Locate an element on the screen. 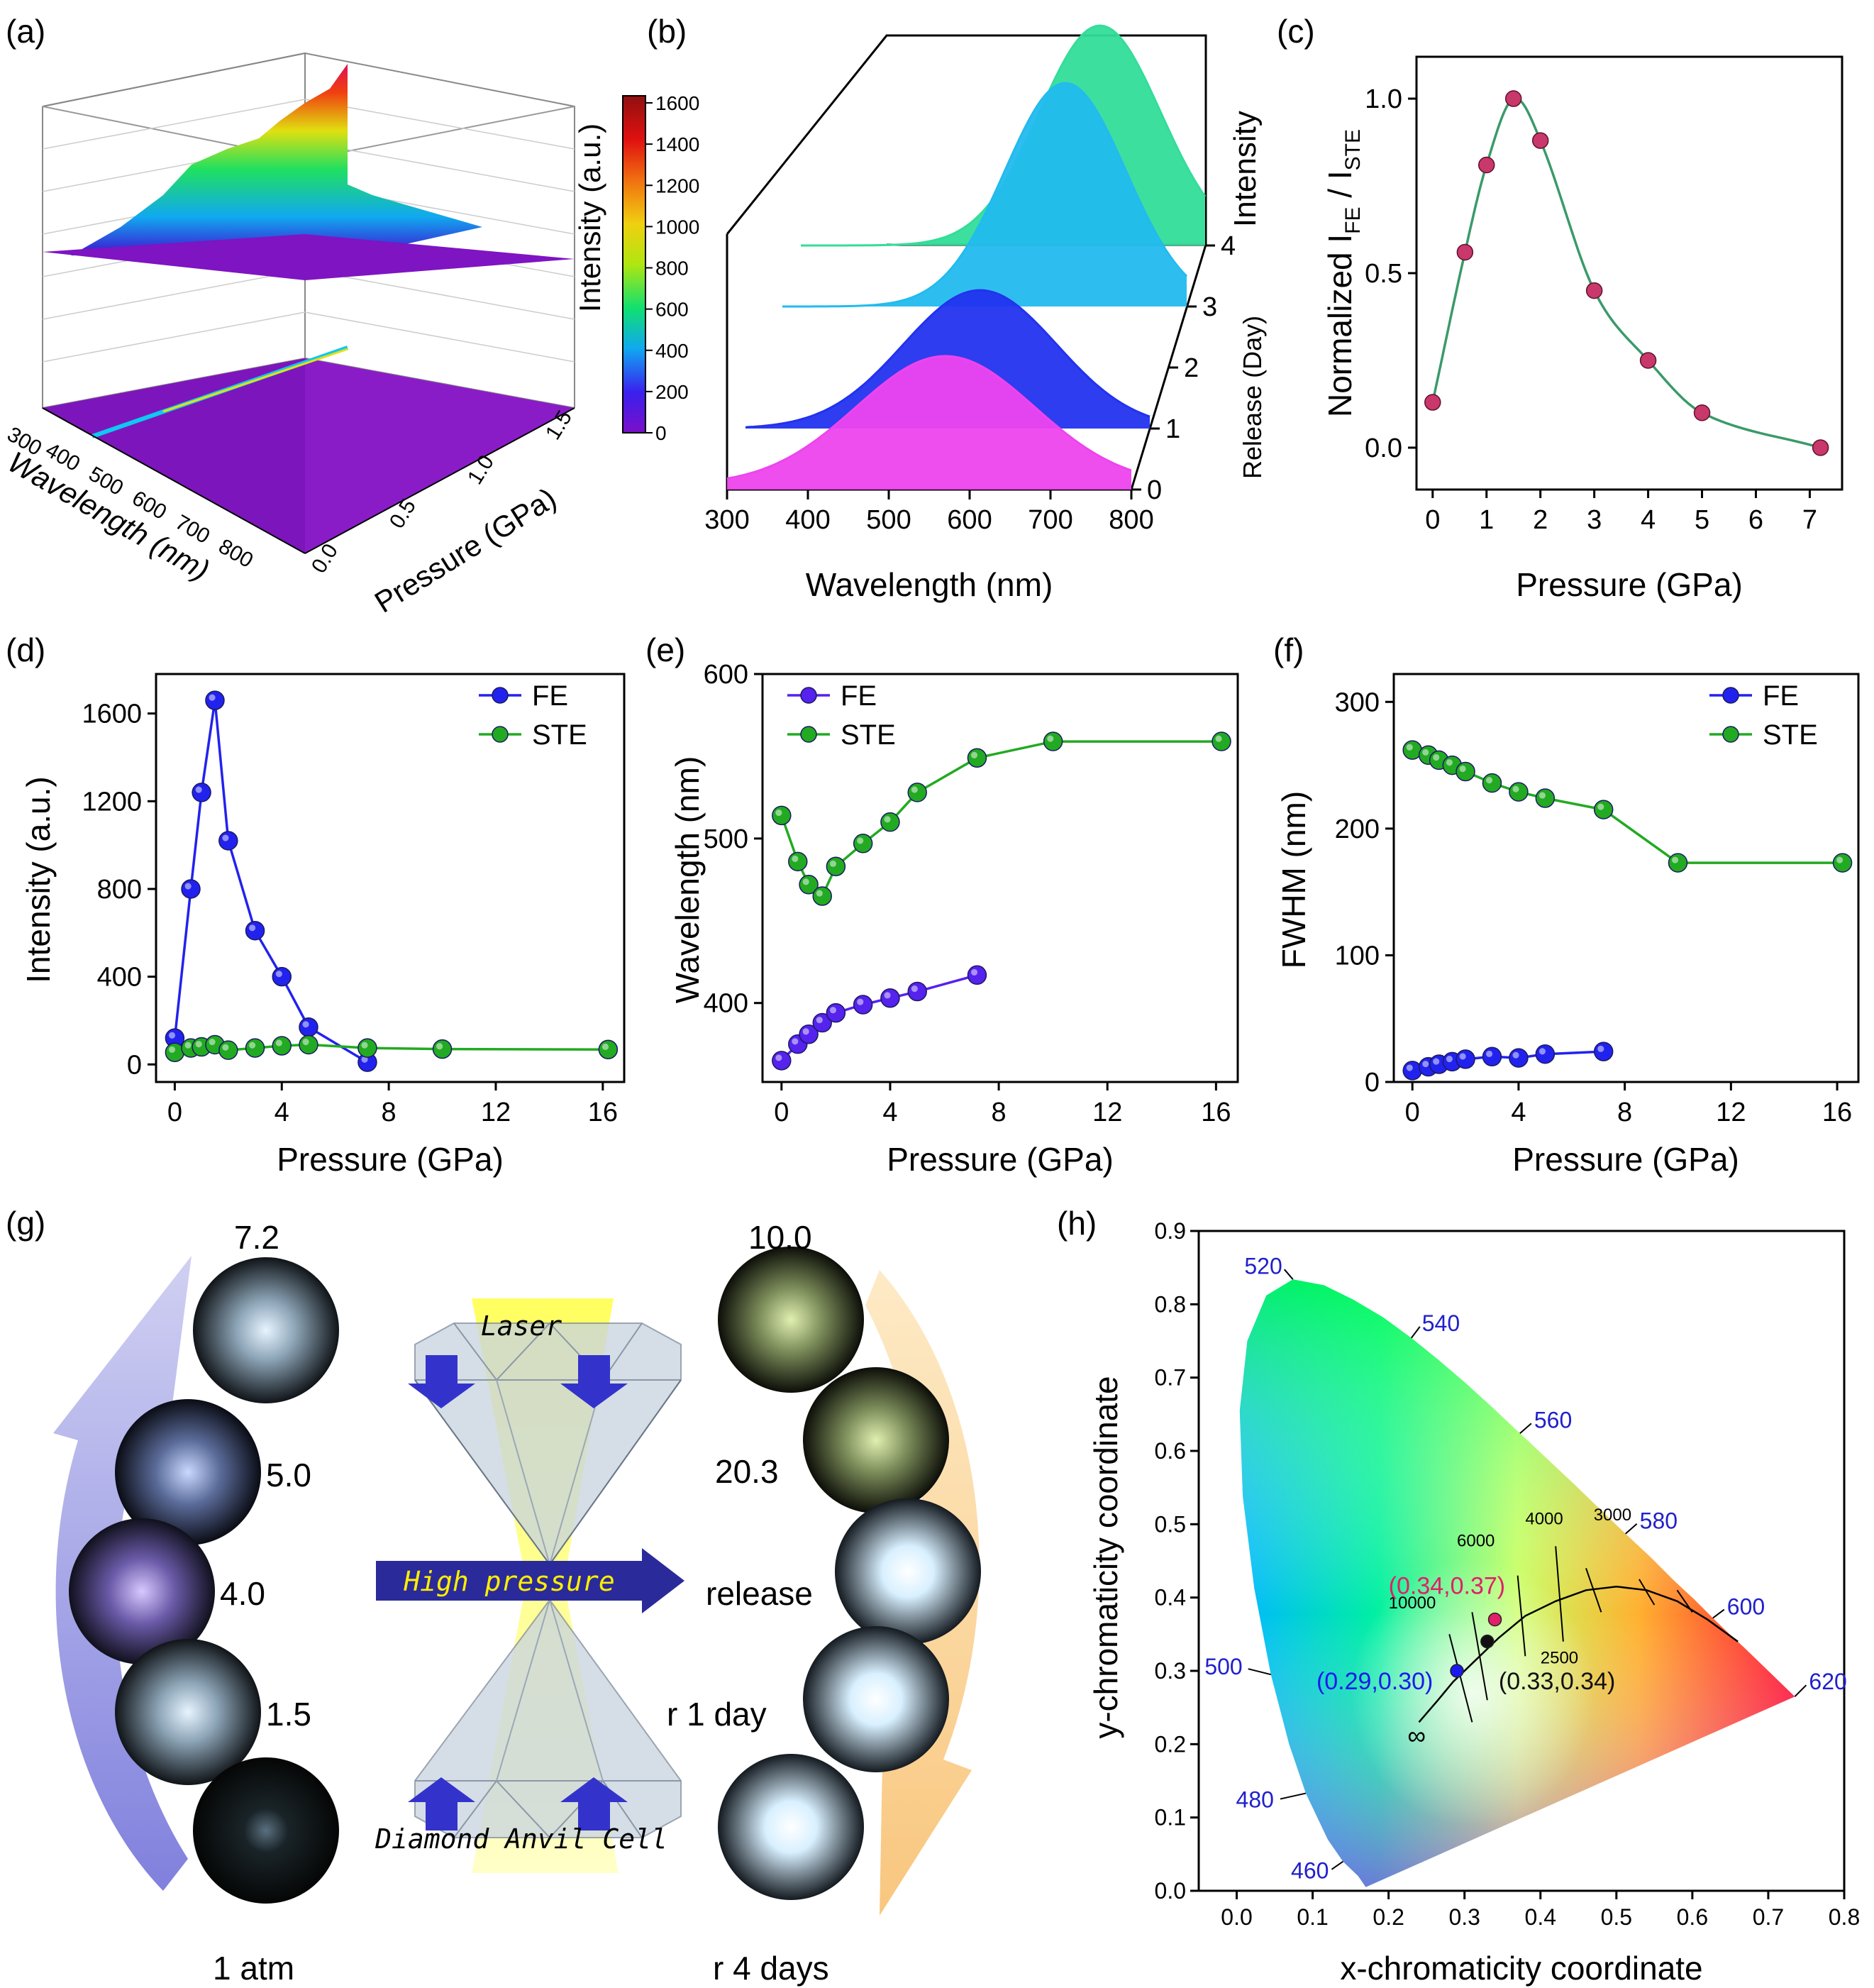  pl-image-10.0 is located at coordinates (791, 1320).